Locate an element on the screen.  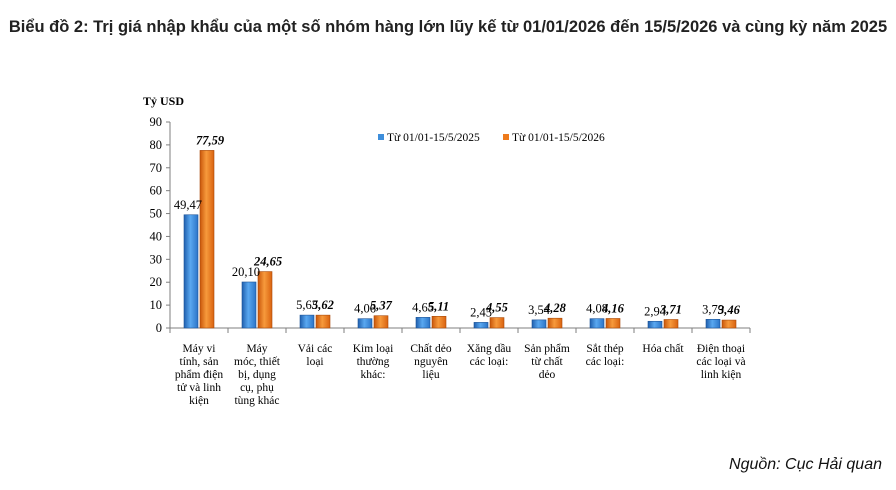
category-label: Máy is located at coordinates (256, 349).